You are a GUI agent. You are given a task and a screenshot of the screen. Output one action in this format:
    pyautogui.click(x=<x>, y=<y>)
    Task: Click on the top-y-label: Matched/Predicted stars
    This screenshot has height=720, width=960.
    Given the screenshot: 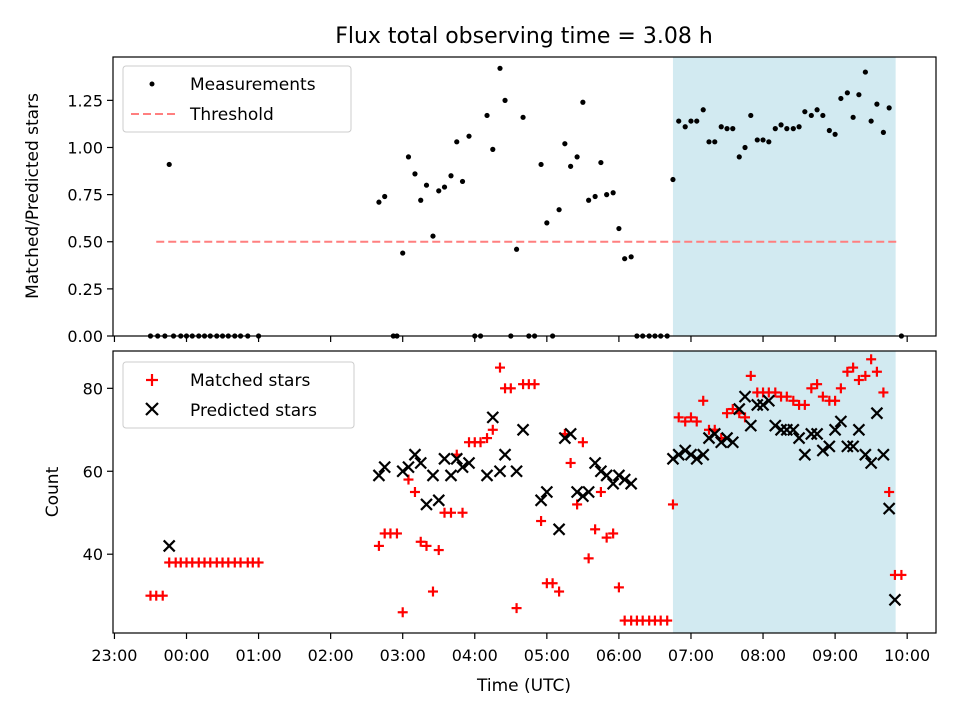 What is the action you would take?
    pyautogui.click(x=33, y=196)
    